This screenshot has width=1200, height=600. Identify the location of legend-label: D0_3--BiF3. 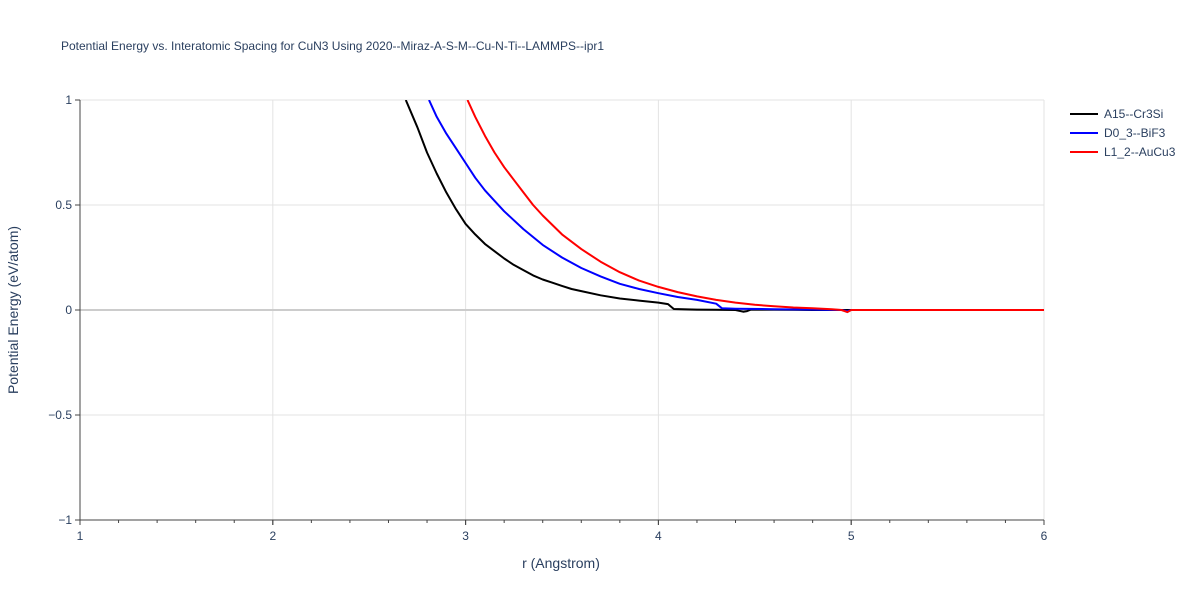
(1135, 133).